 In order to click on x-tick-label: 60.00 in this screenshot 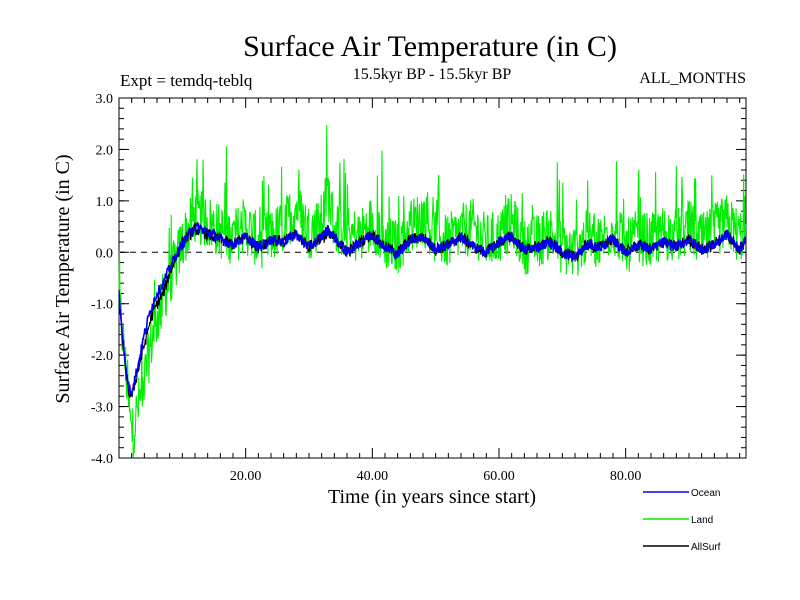, I will do `click(499, 476)`.